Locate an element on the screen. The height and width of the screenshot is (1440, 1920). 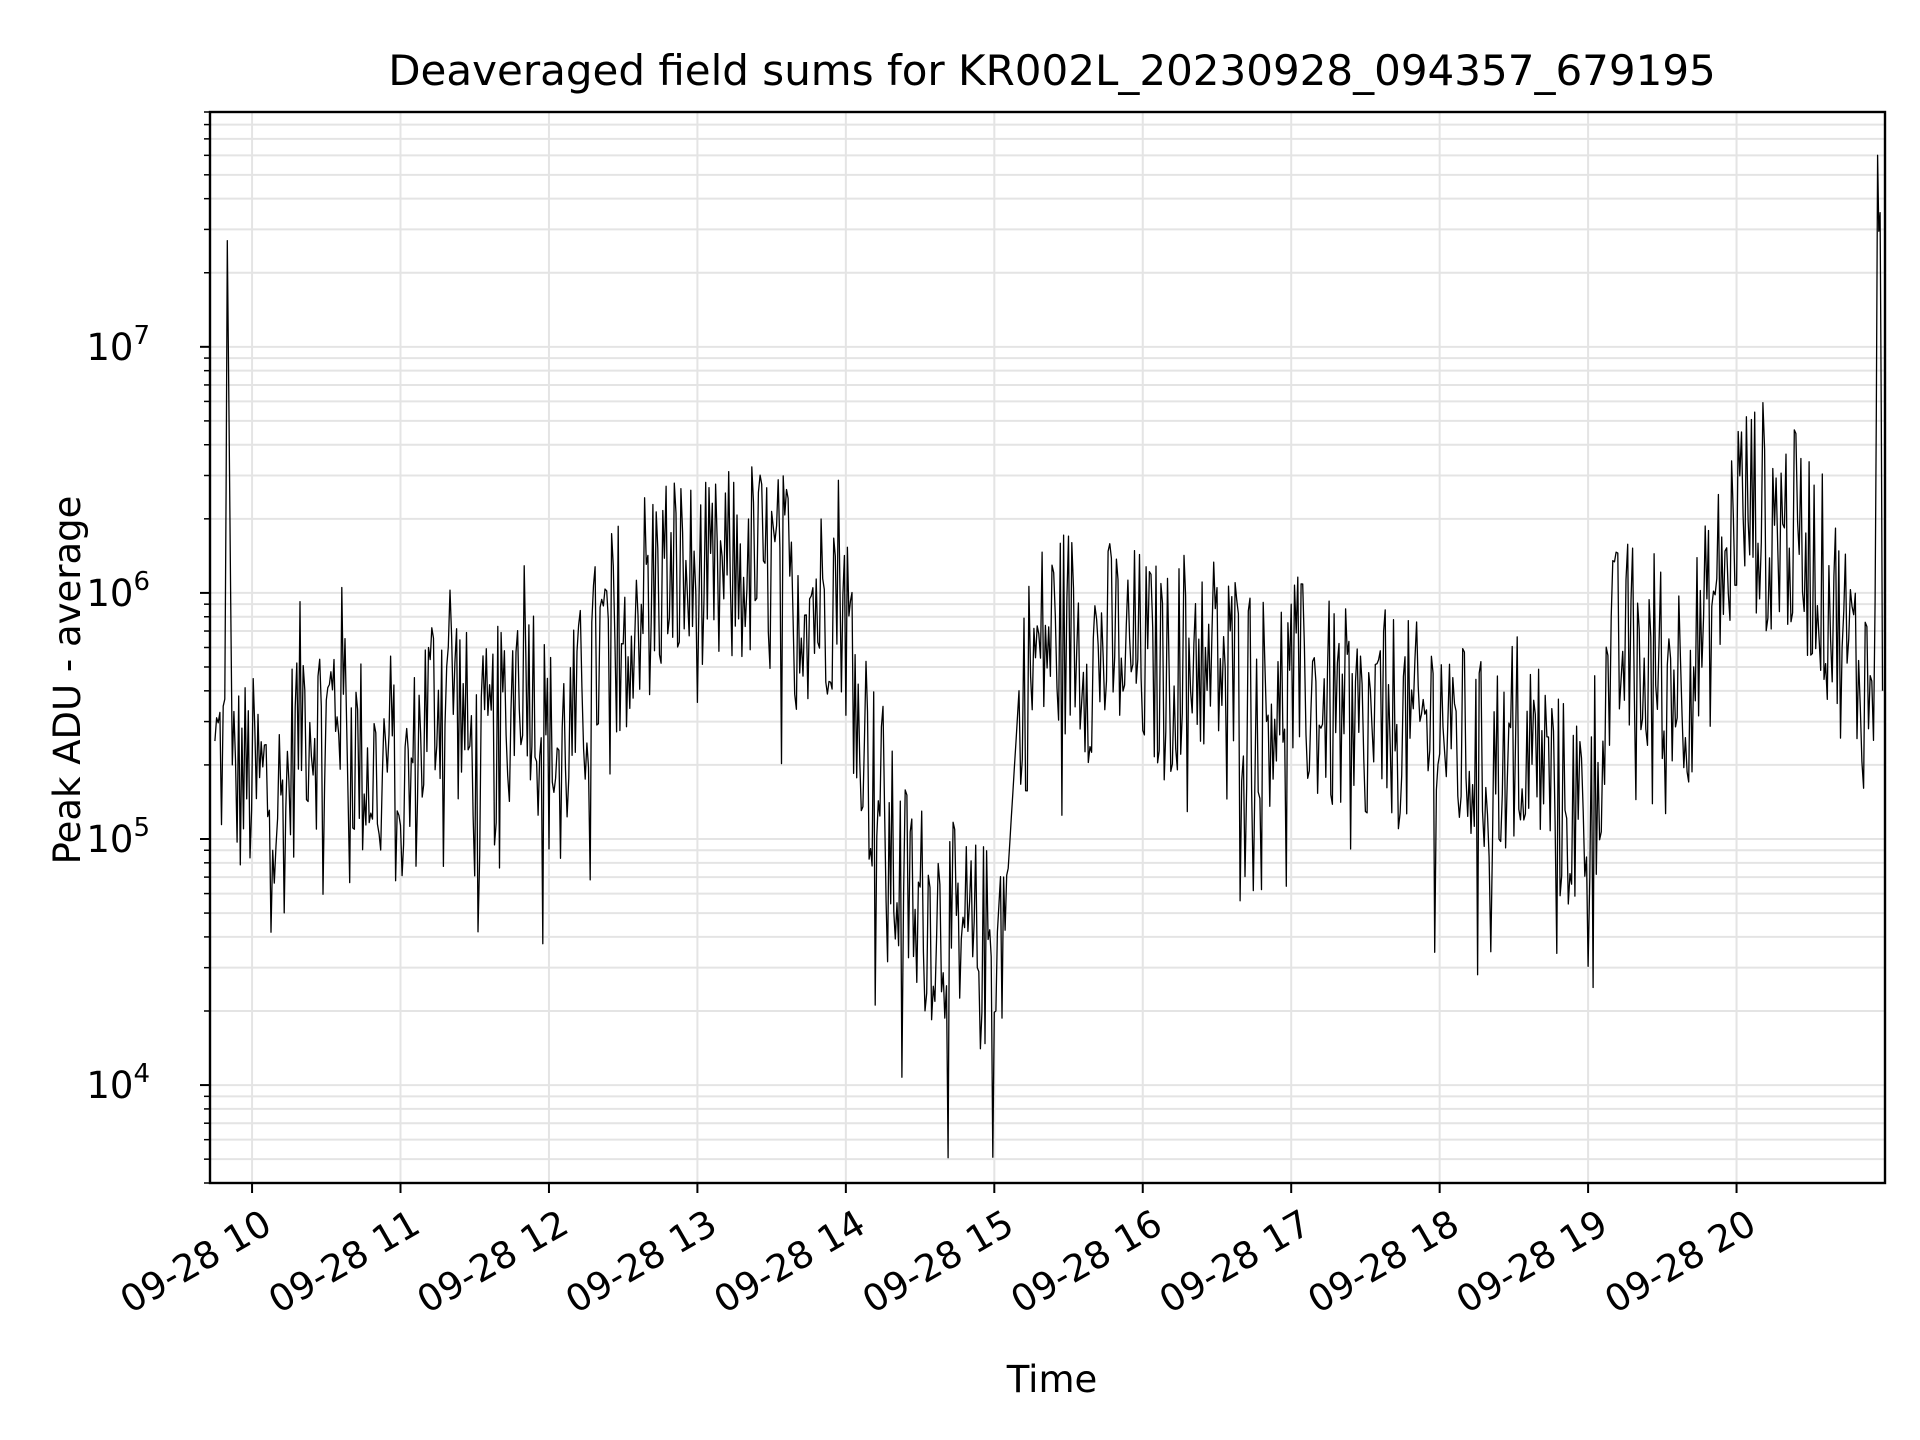
y-tick-label: 105 is located at coordinates (118, 837).